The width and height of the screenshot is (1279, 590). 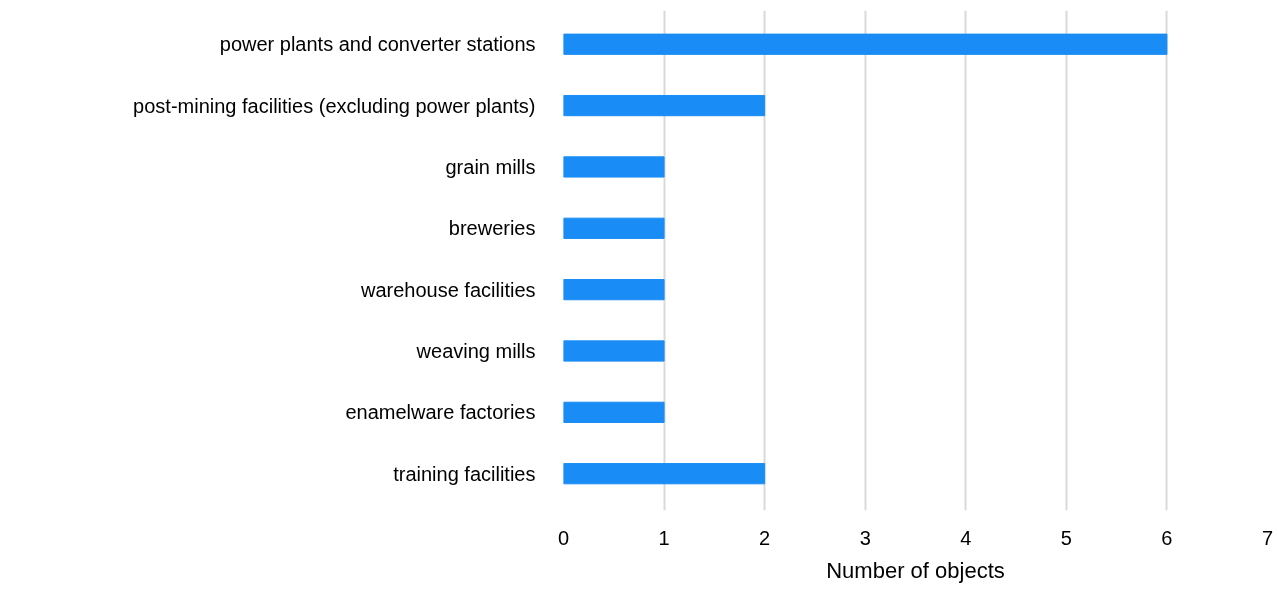 I want to click on y-tick-label: breweries, so click(x=492, y=228).